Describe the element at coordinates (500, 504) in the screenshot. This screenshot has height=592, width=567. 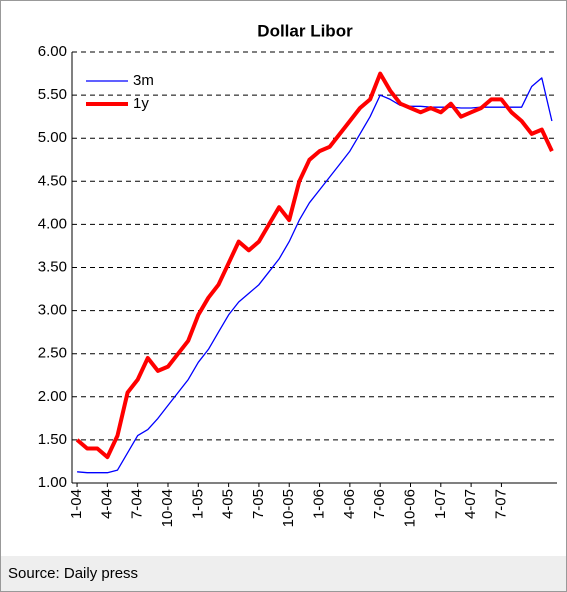
I see `x-tick-label: 7-07` at that location.